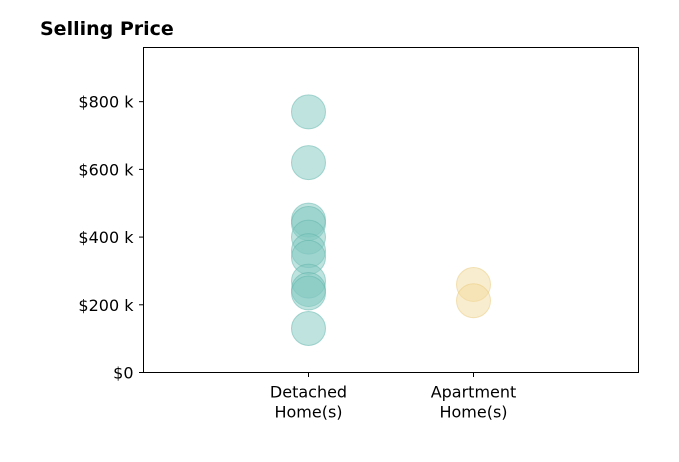 The image size is (679, 462). Describe the element at coordinates (106, 305) in the screenshot. I see `y-tick-label: $200 k` at that location.